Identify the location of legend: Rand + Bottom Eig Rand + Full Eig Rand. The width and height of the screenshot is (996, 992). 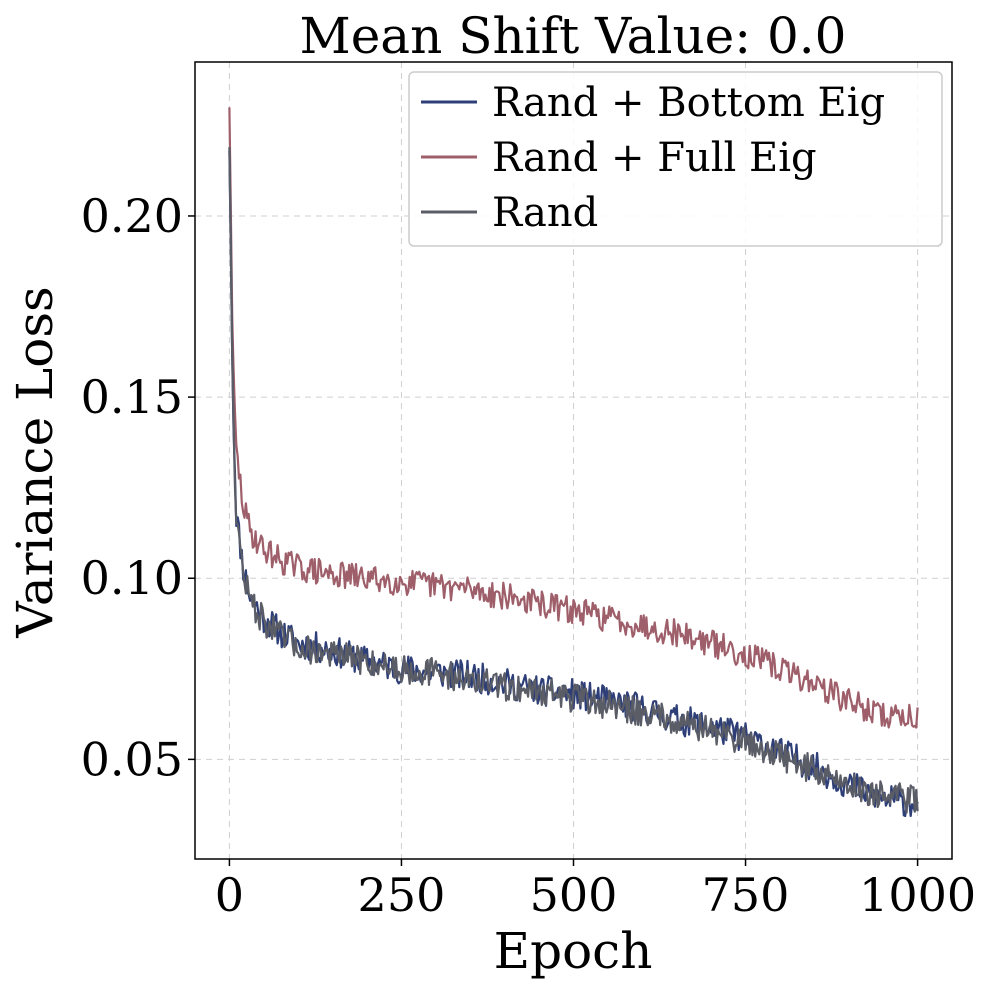
(675, 159).